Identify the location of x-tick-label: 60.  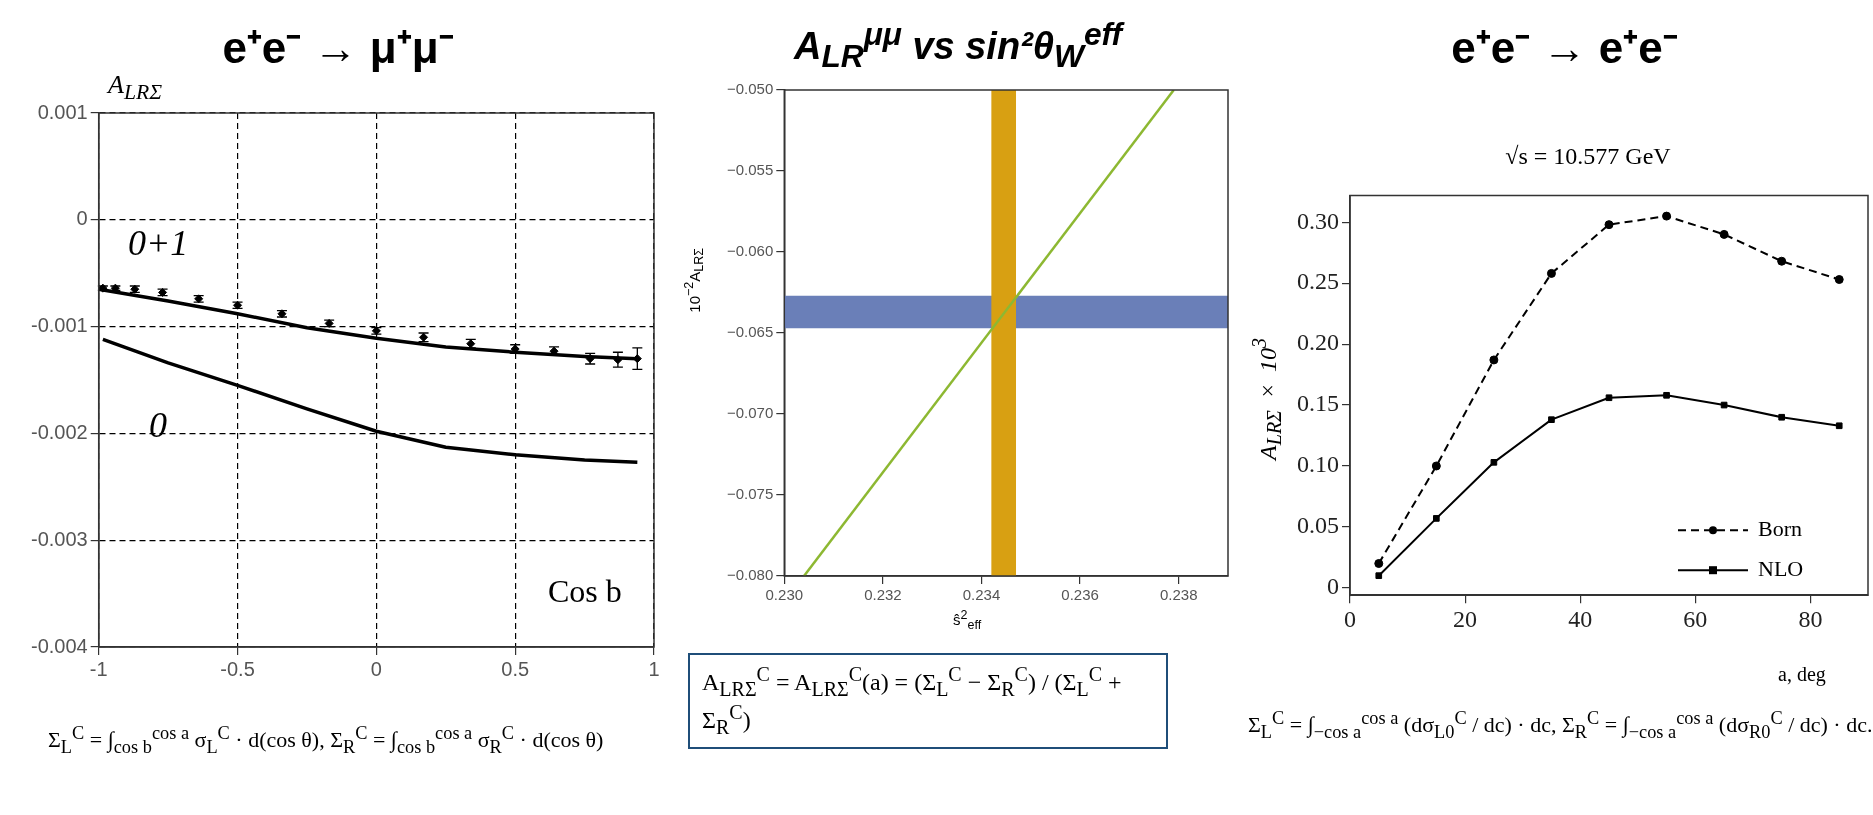
(1695, 618).